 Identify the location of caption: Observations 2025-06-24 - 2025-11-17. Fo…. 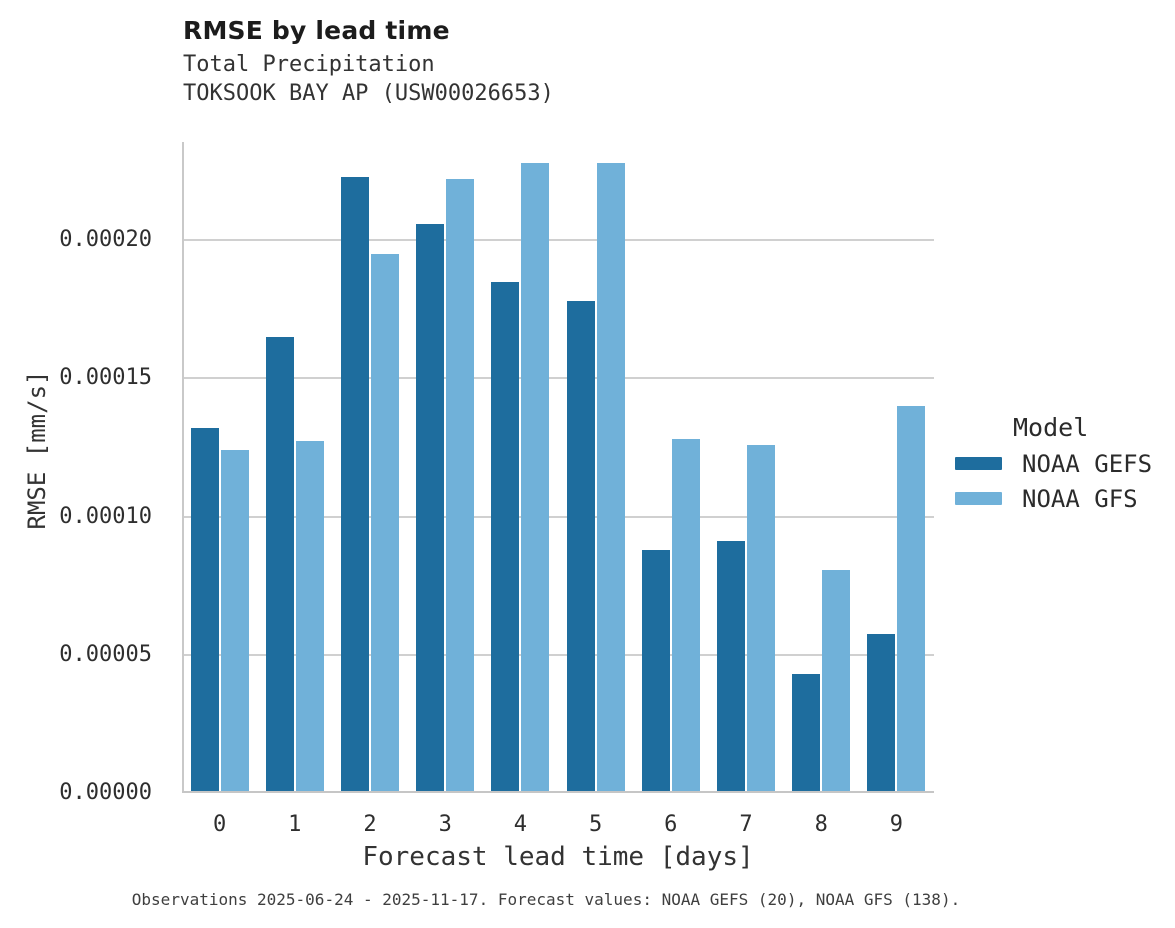
(546, 899).